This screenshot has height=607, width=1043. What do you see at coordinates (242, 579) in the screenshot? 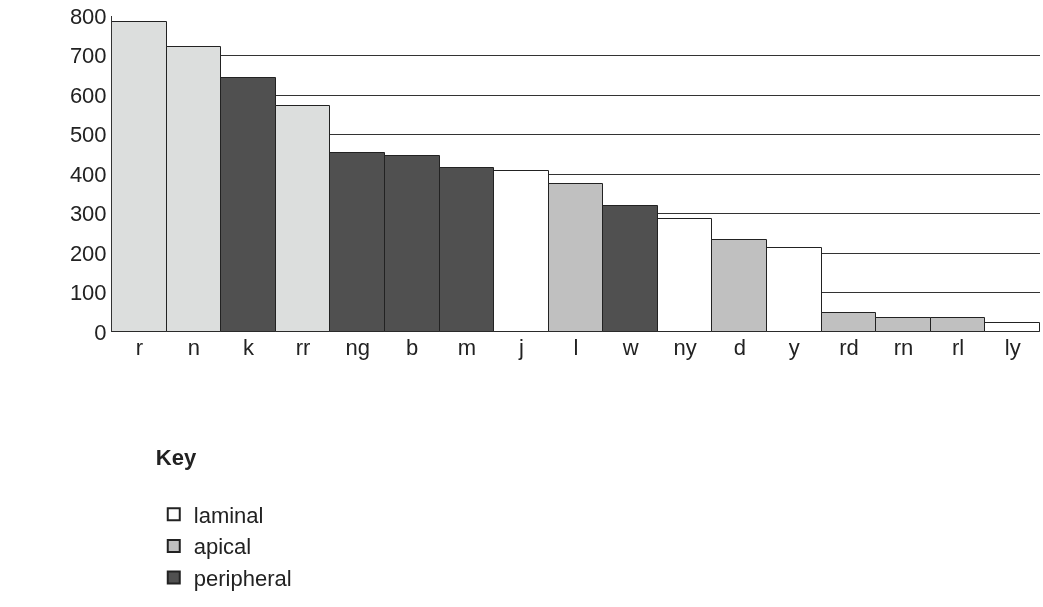
I see `legend-label: peripheral` at bounding box center [242, 579].